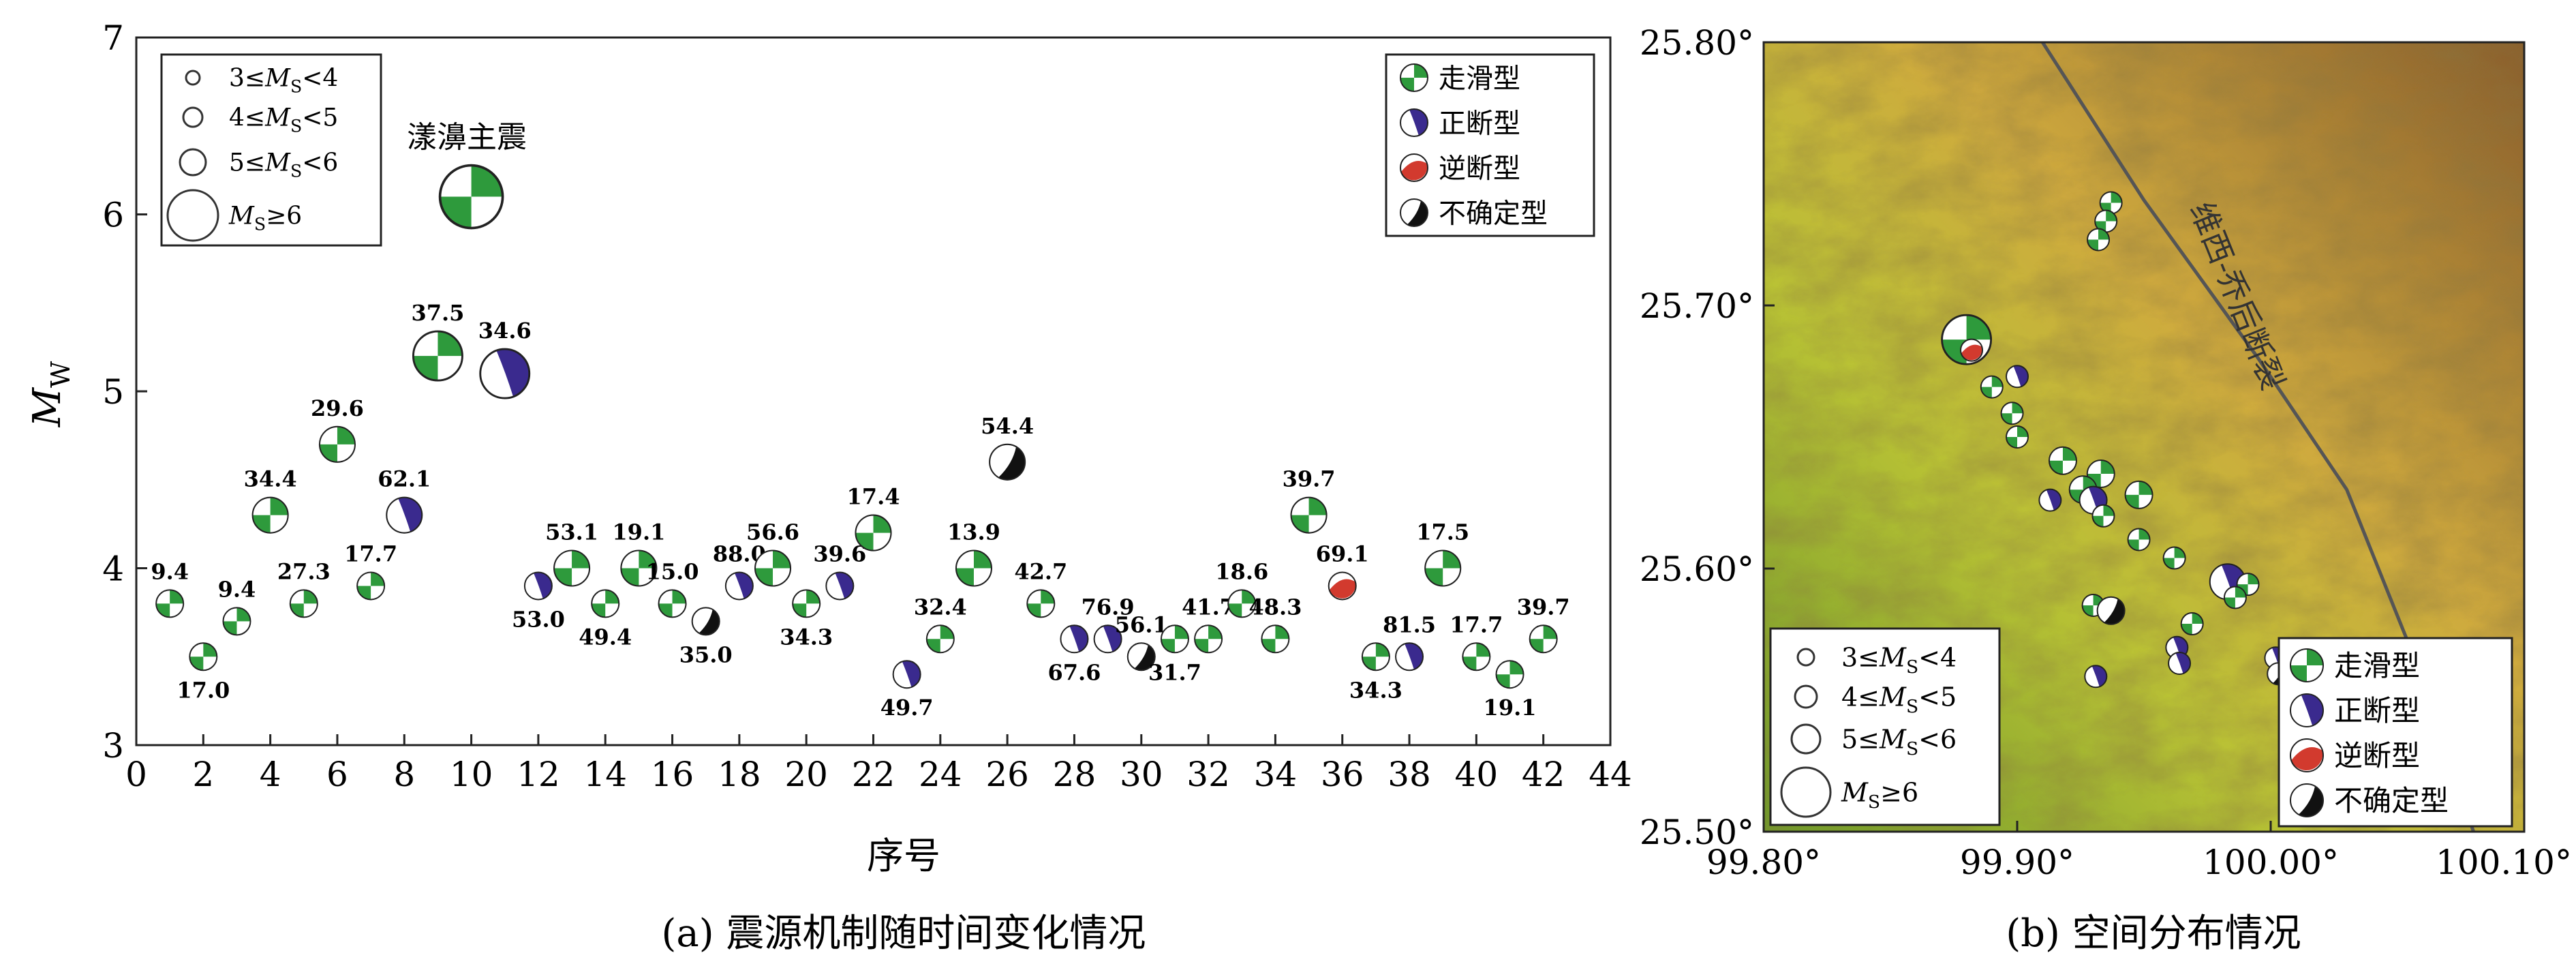  I want to click on x-tick-label: 20, so click(806, 774).